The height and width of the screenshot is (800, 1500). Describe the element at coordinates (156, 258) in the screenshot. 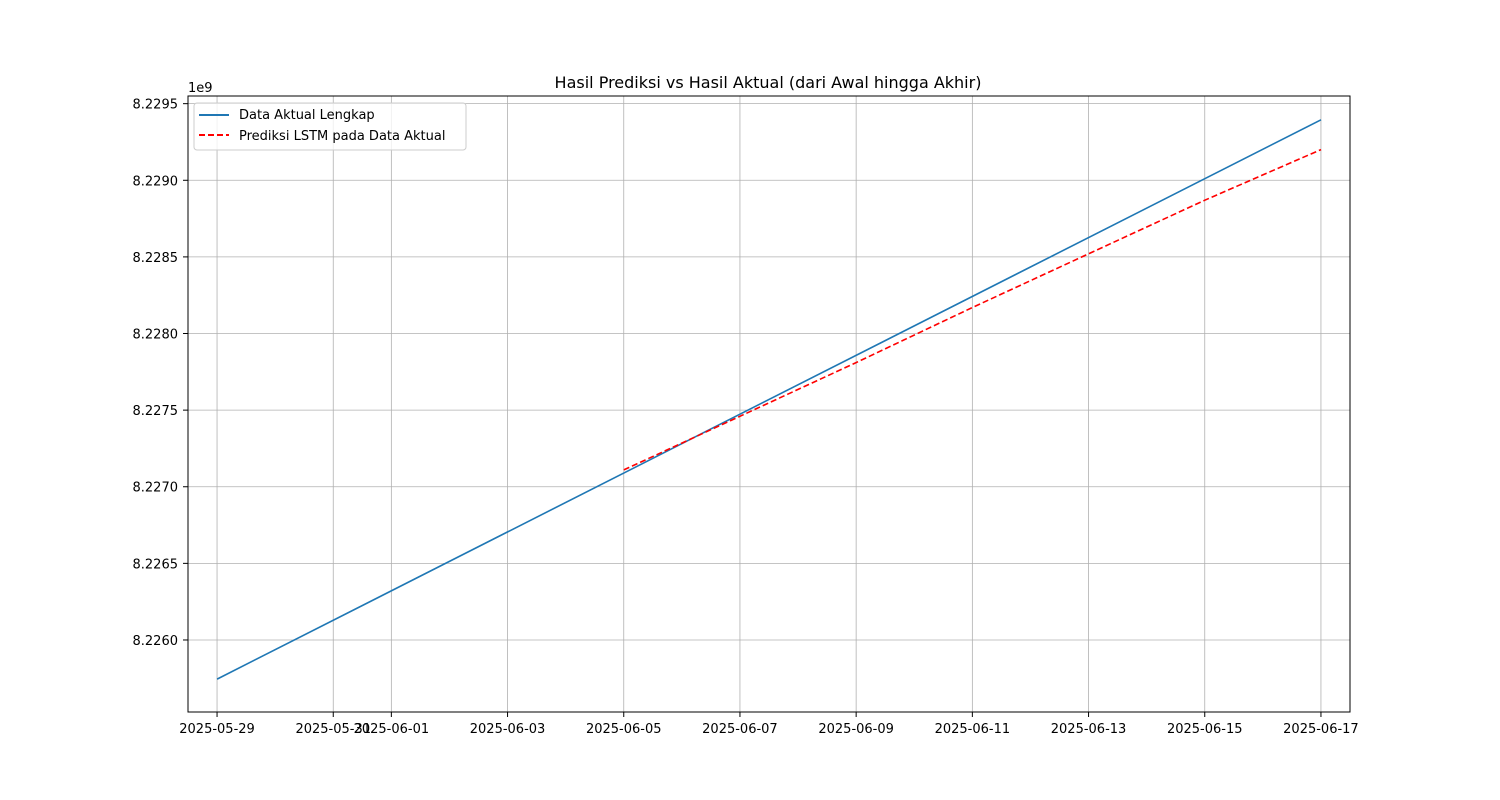

I see `y-tick-label: 8.2285` at that location.